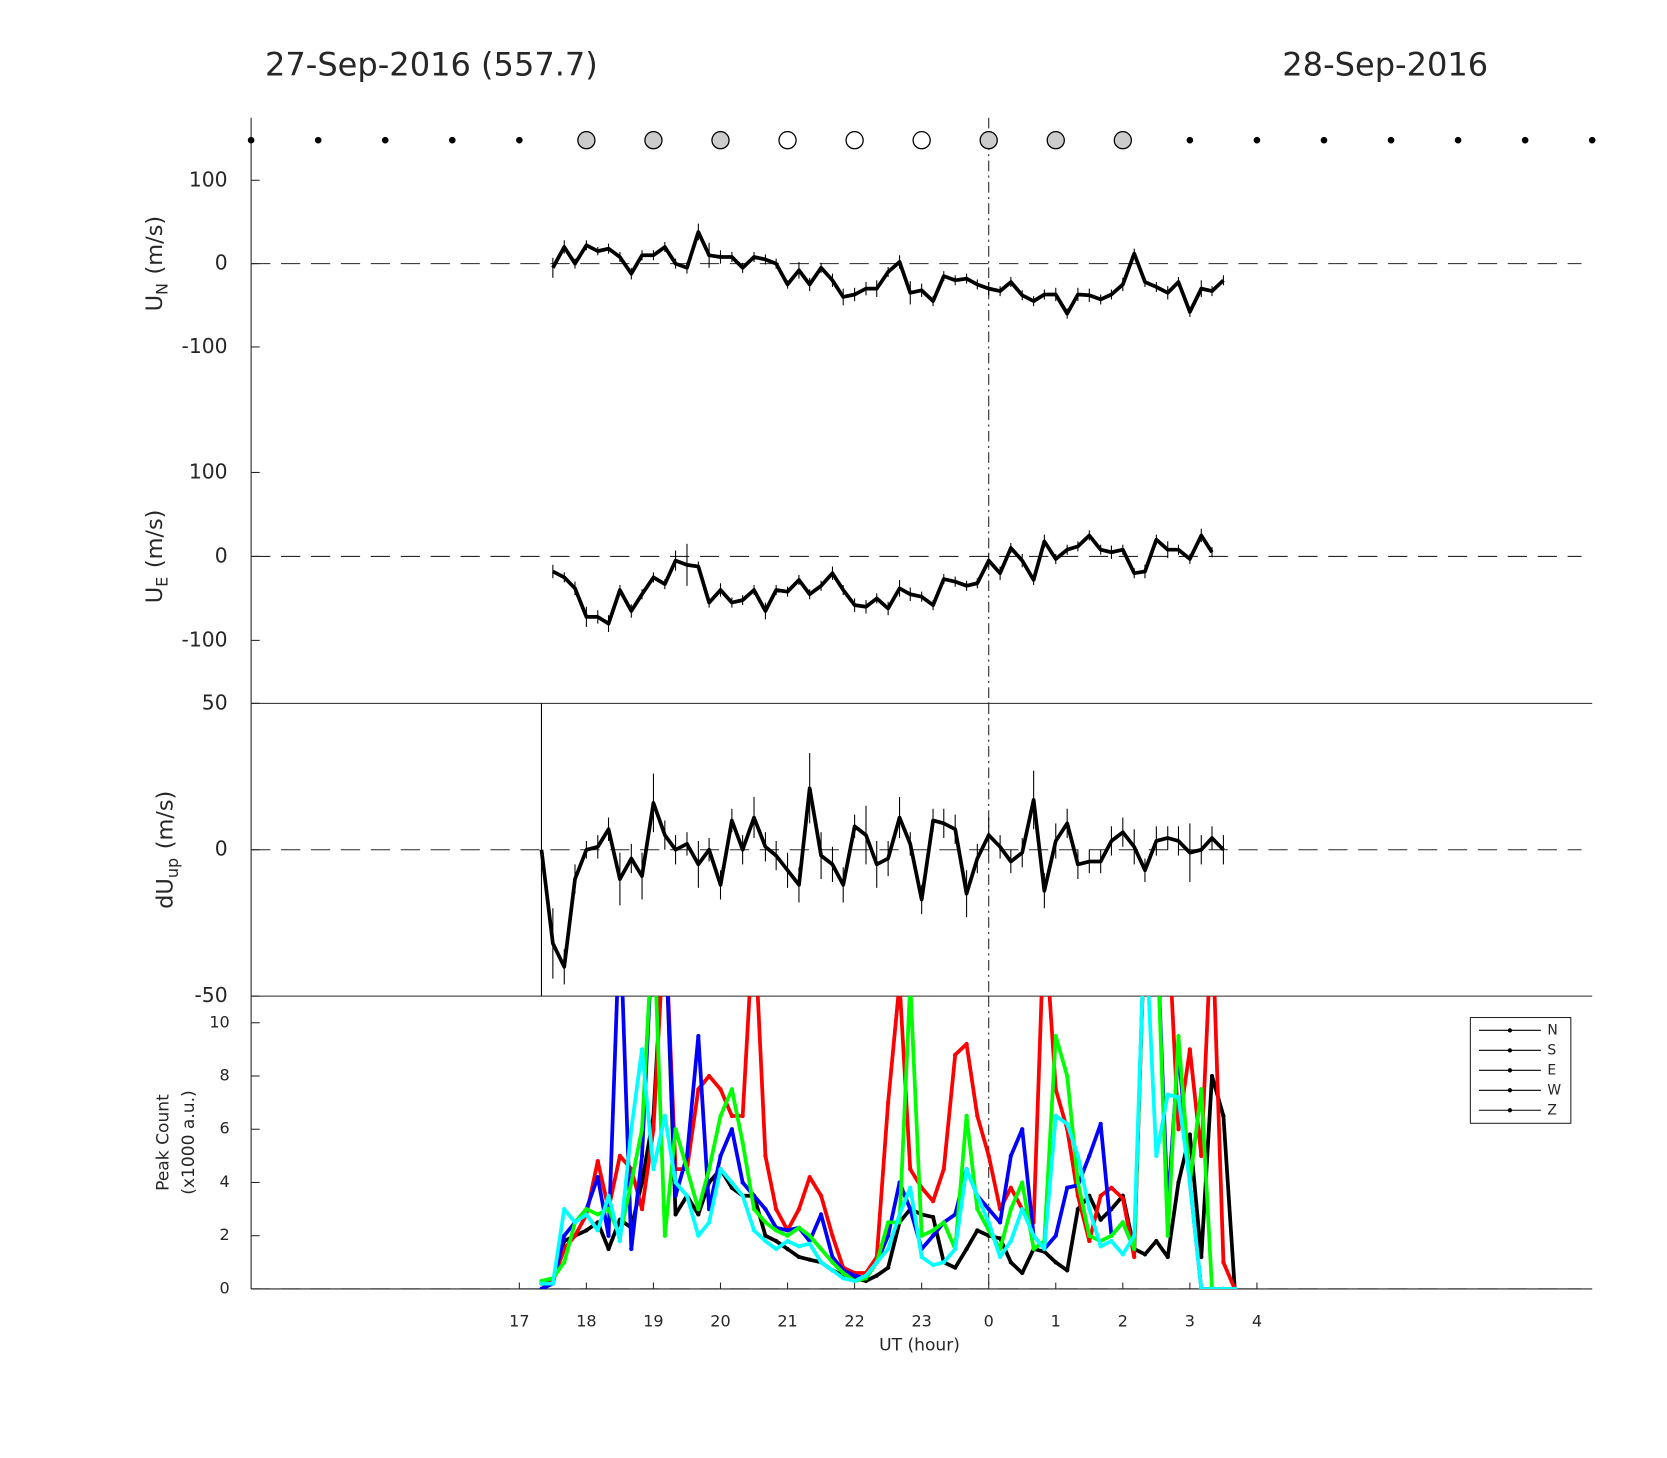  Describe the element at coordinates (653, 1321) in the screenshot. I see `x-tick-label: 19` at that location.